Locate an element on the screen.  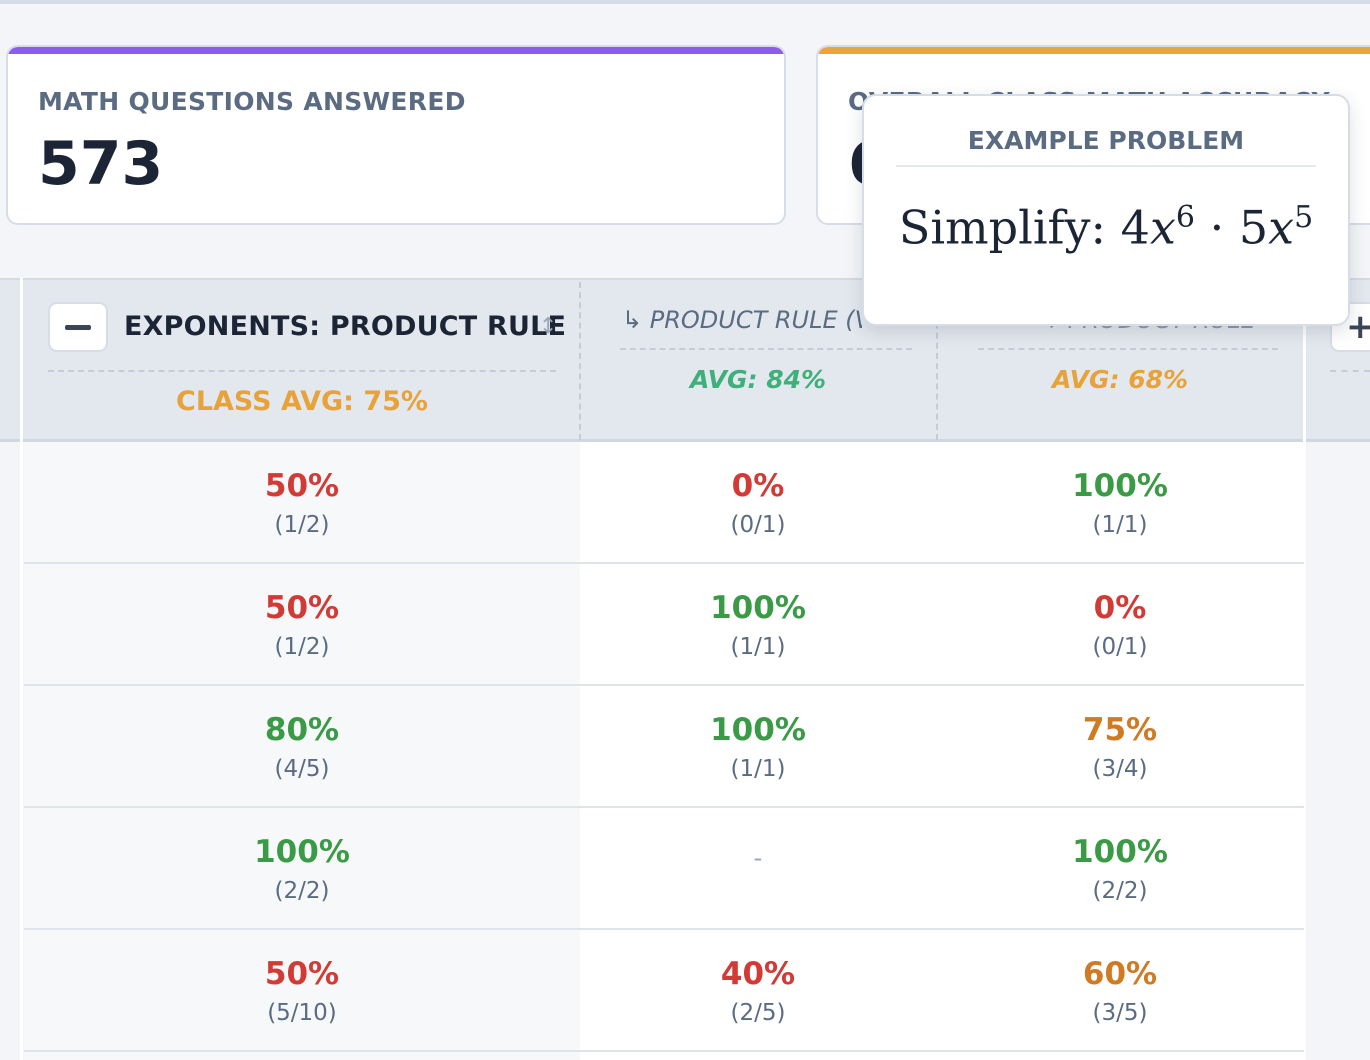
skill-group-title: EXPONENTS: PRODUCT RULE is located at coordinates (345, 326).